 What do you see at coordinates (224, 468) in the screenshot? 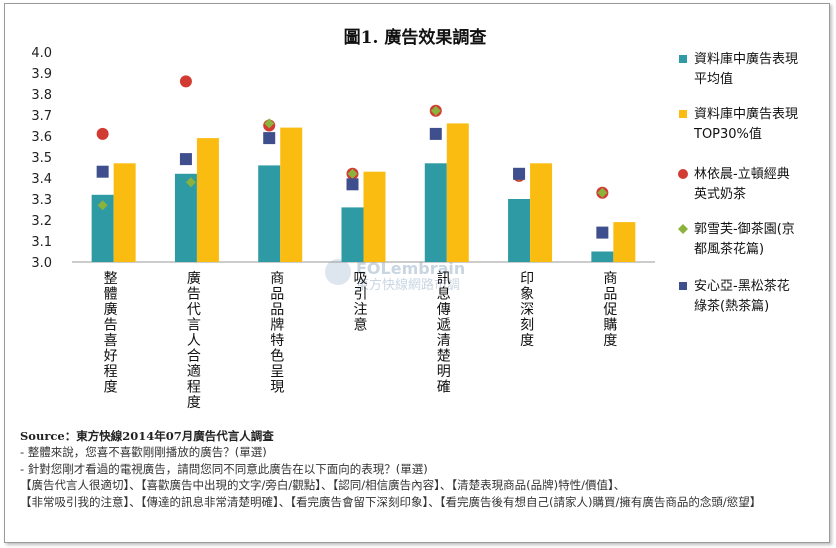
I see `note-line-2: - 針對您剛才看過的電視廣告，請問您同不同意此廣告在以下面向的表現？(單選)` at bounding box center [224, 468].